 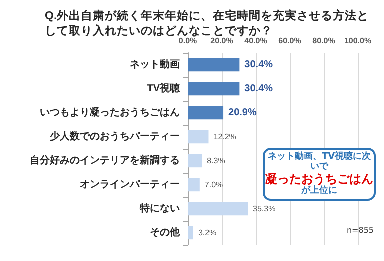 What do you see at coordinates (207, 23) in the screenshot?
I see `chart-title: Q.外出自粛が続く年末年始に、在宅時間を充実させる方法として取り入れたいのはどんなことですか？` at bounding box center [207, 23].